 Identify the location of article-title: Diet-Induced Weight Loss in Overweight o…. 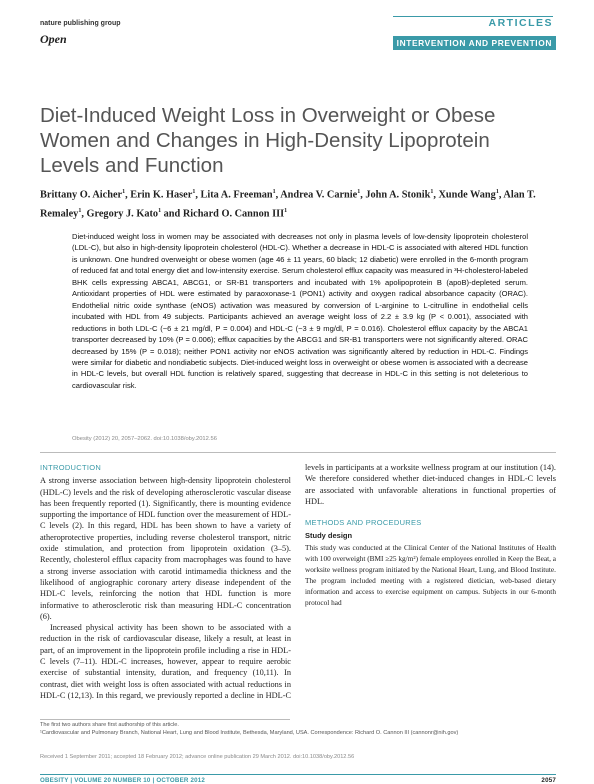
(268, 140).